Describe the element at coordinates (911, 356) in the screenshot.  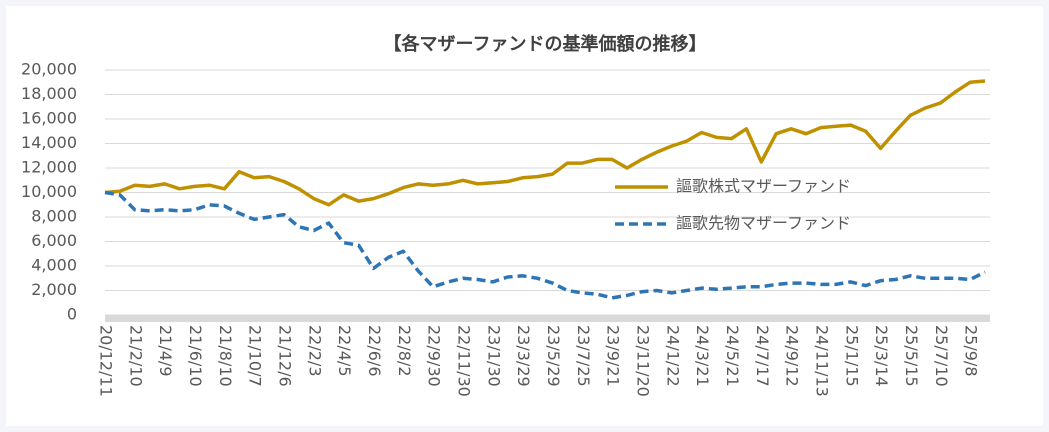
I see `x-tick-label: 25/5/15` at that location.